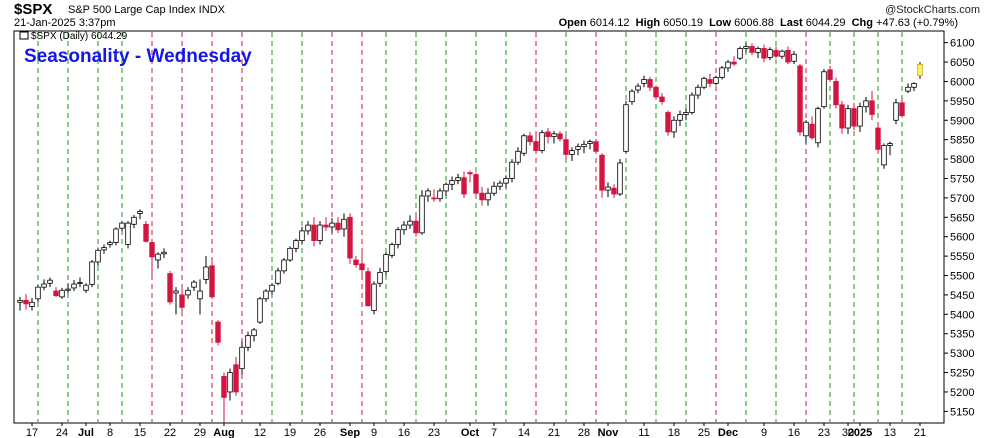 The width and height of the screenshot is (990, 438). Describe the element at coordinates (824, 432) in the screenshot. I see `x-tick-label: 23` at that location.